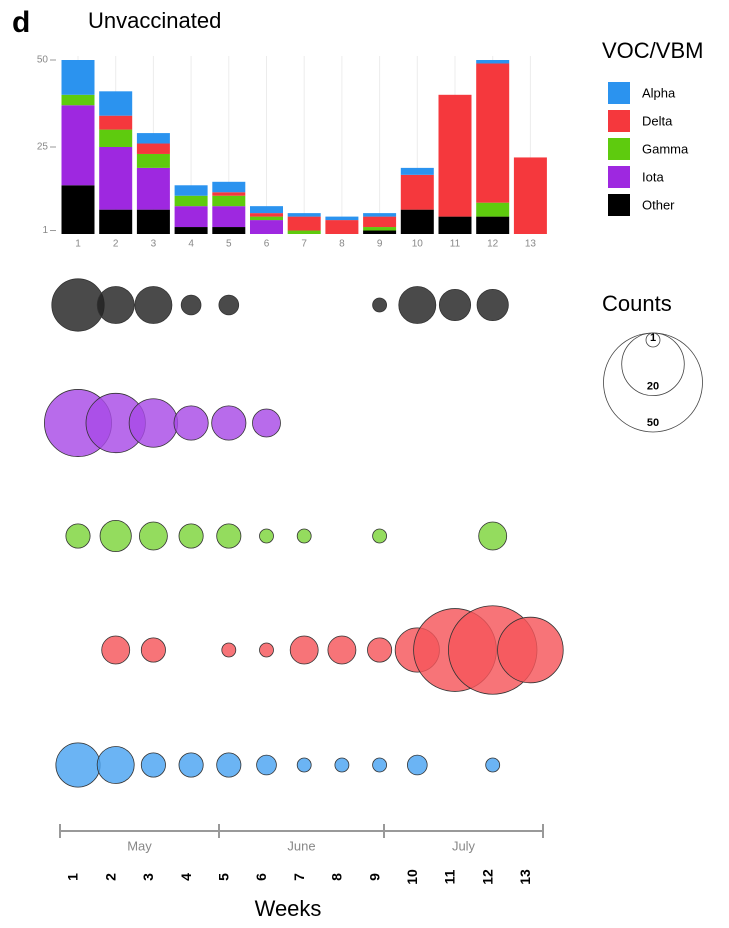  Describe the element at coordinates (418, 244) in the screenshot. I see `x-tick-label: 10` at that location.